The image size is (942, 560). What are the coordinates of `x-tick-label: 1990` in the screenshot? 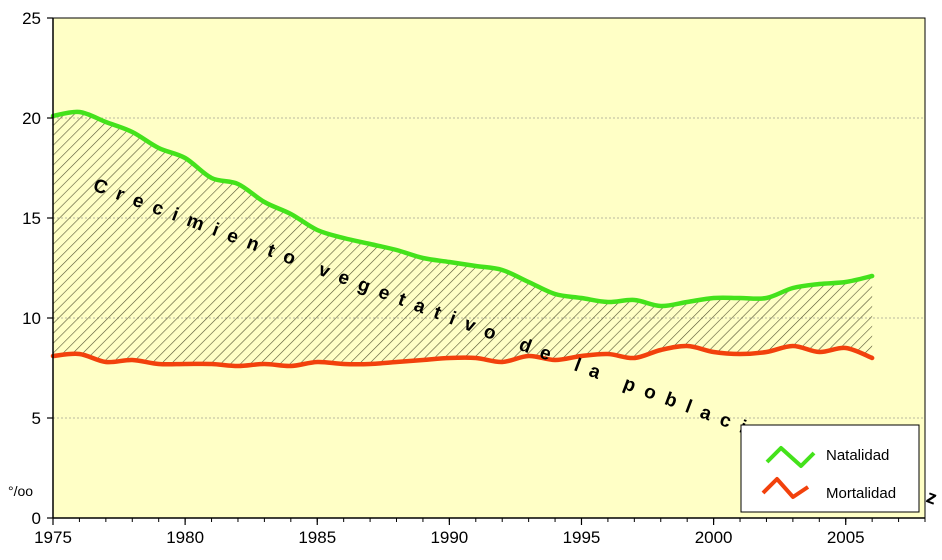 It's located at (449, 537).